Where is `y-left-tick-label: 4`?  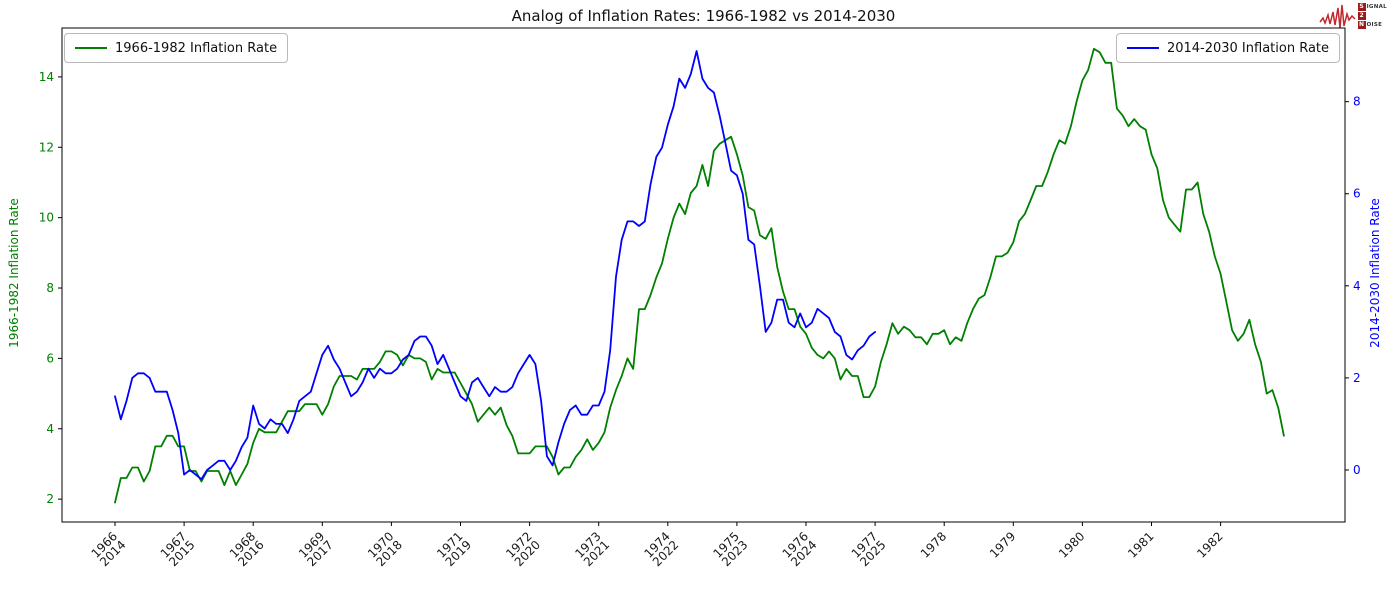 y-left-tick-label: 4 is located at coordinates (50, 429).